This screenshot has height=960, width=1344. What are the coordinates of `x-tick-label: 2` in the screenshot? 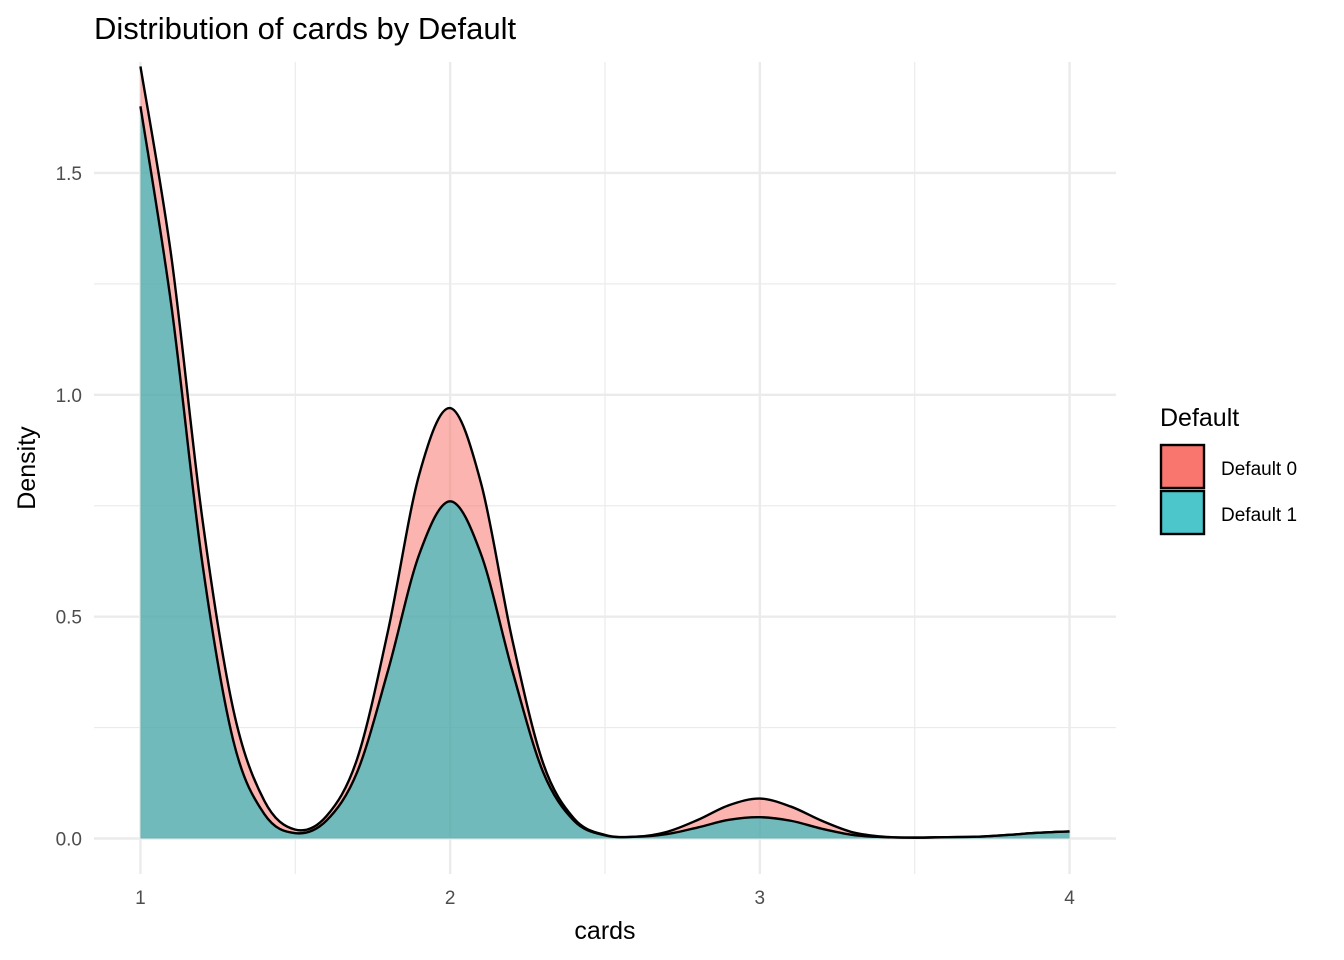 It's located at (450, 898).